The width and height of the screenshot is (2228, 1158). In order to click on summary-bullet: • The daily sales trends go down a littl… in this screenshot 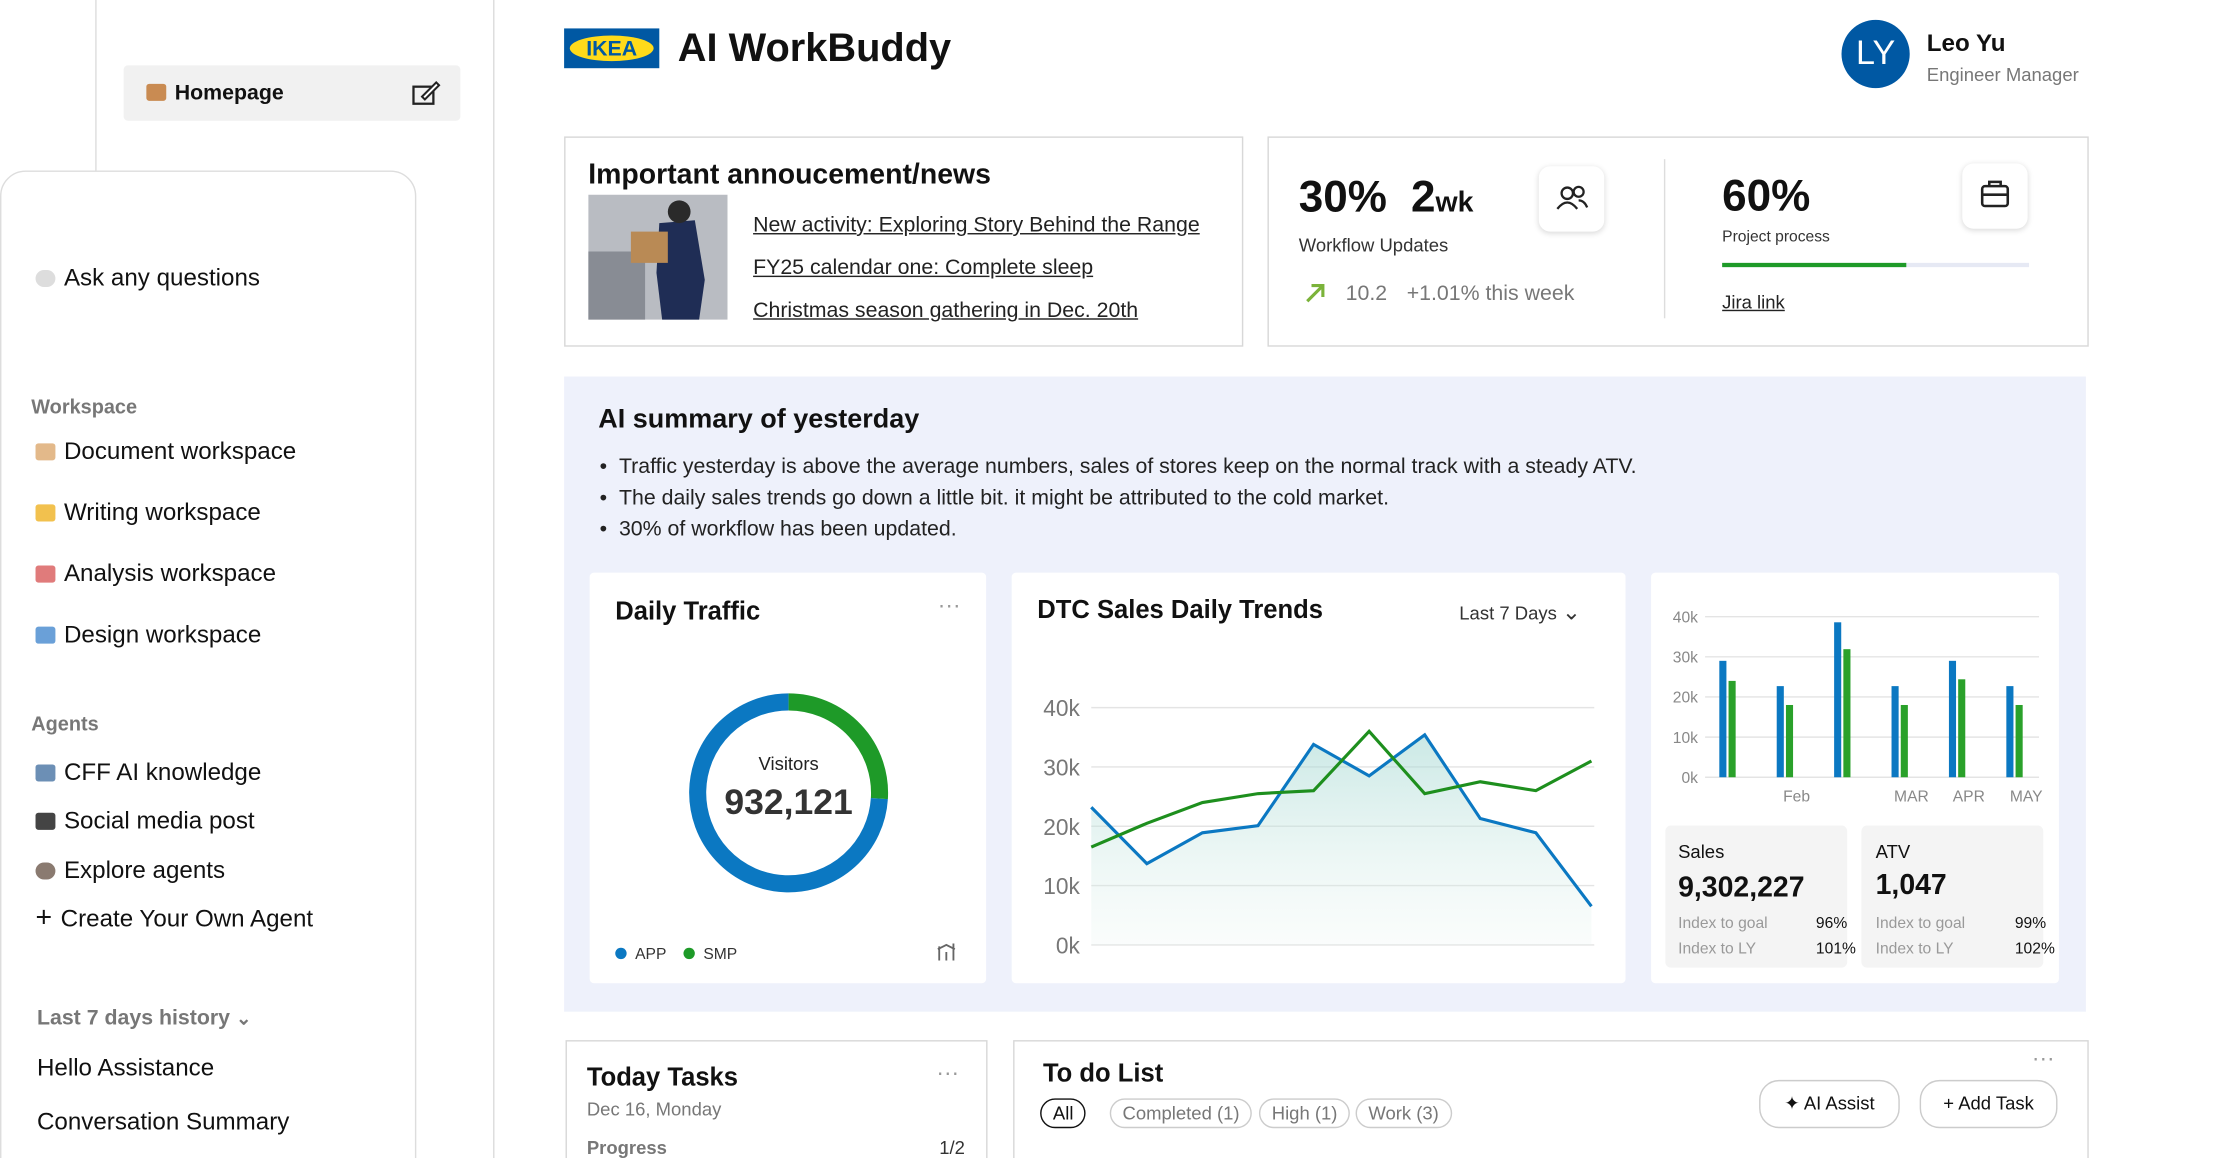, I will do `click(994, 498)`.